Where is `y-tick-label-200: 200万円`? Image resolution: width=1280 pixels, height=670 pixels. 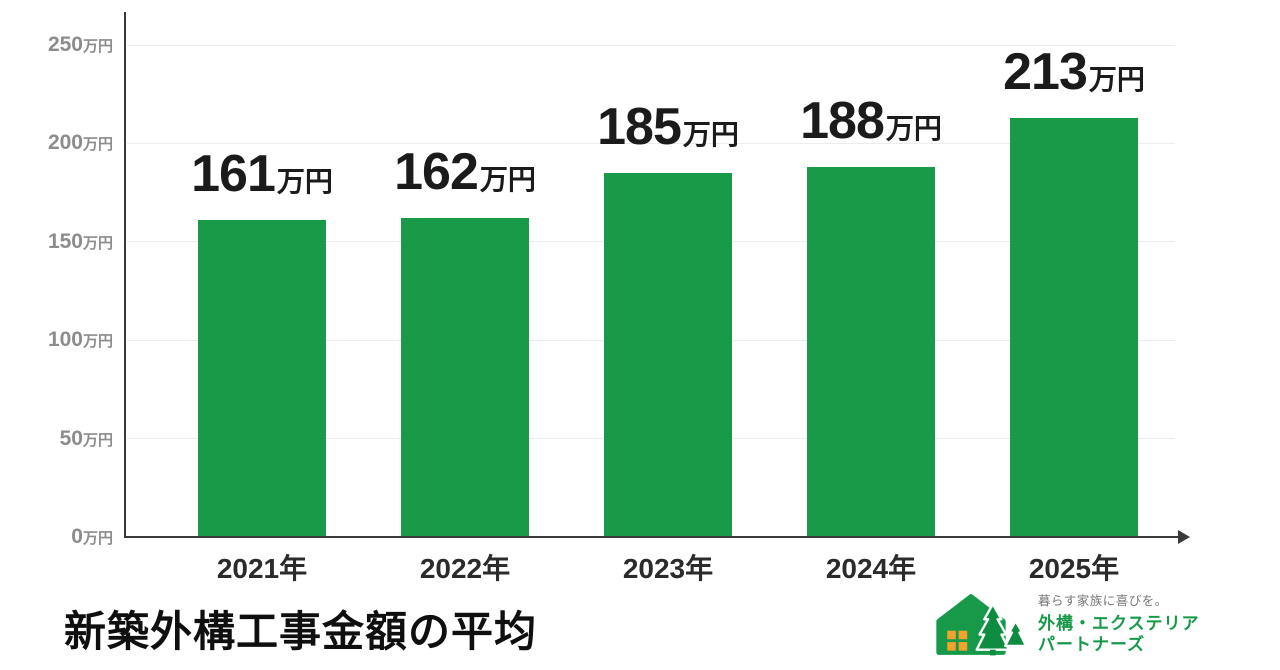
y-tick-label-200: 200万円 is located at coordinates (80, 143).